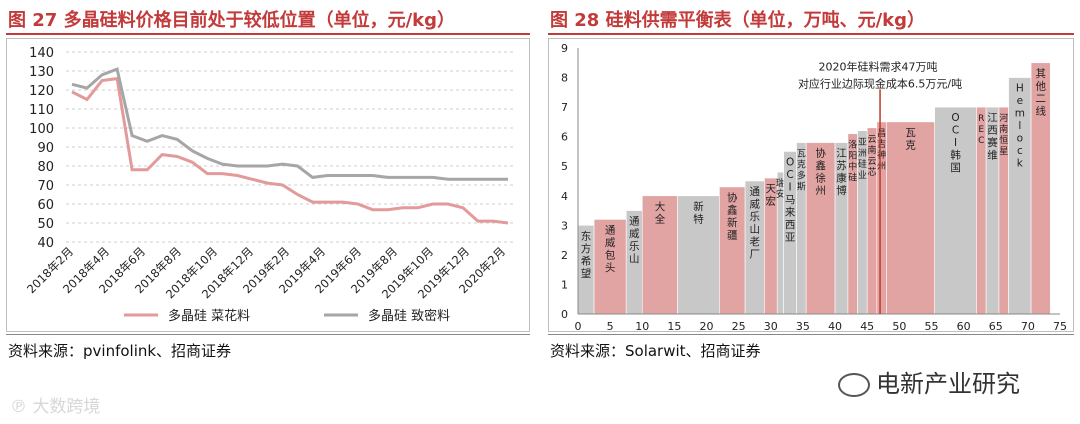  I want to click on y-tick-label: 40, so click(45, 243).